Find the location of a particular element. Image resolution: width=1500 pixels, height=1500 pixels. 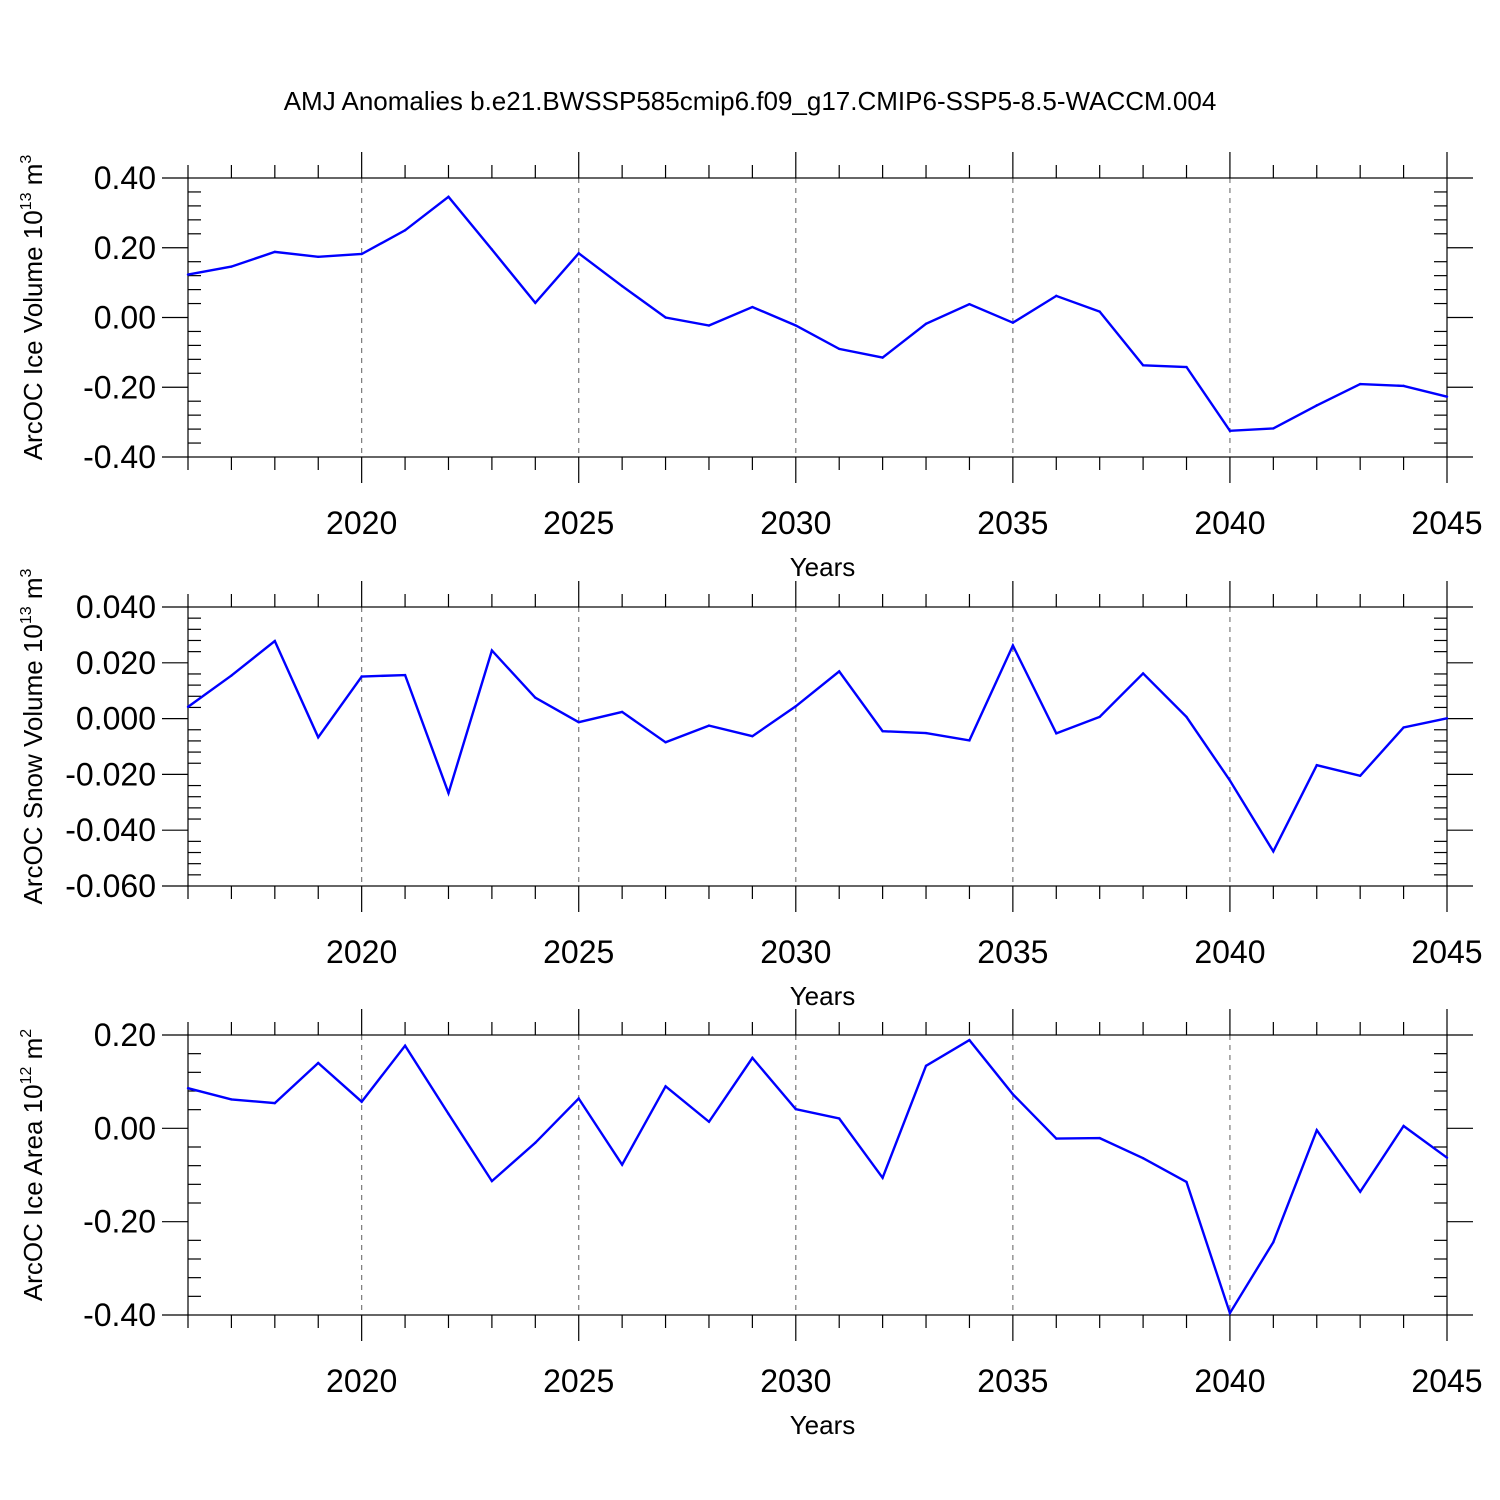

y-tick-label: -0.040 is located at coordinates (110, 830).